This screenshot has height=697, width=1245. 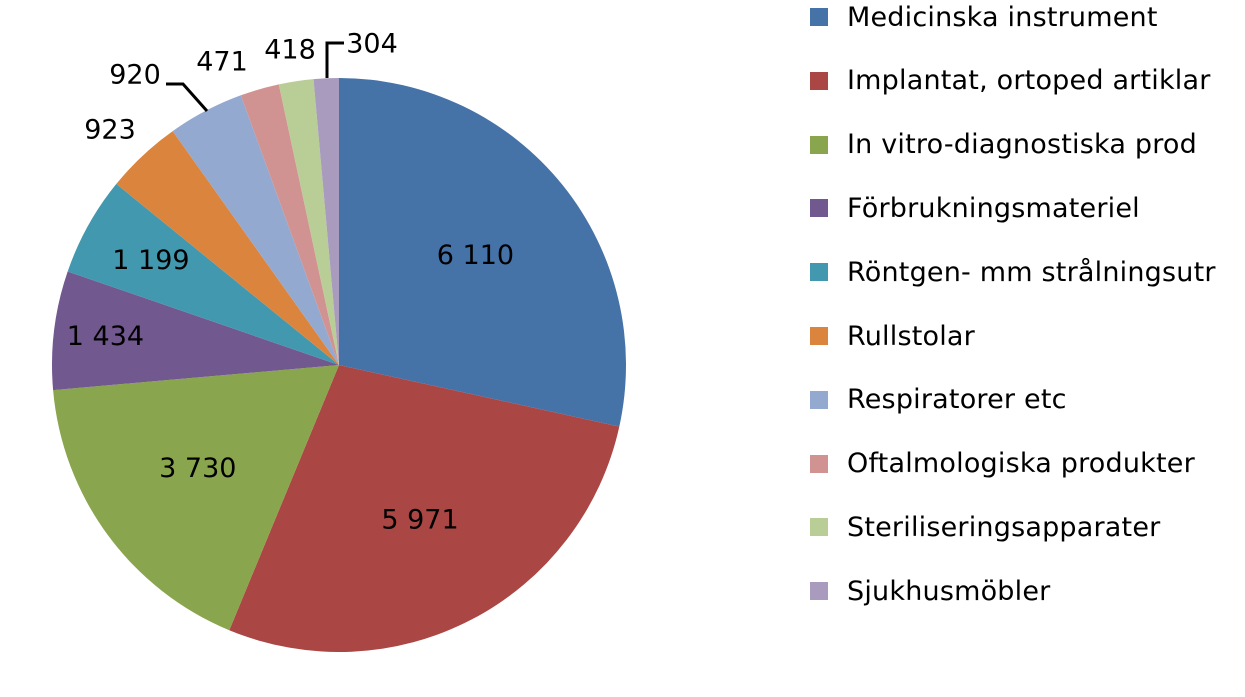 I want to click on data-label-8: 471, so click(x=222, y=62).